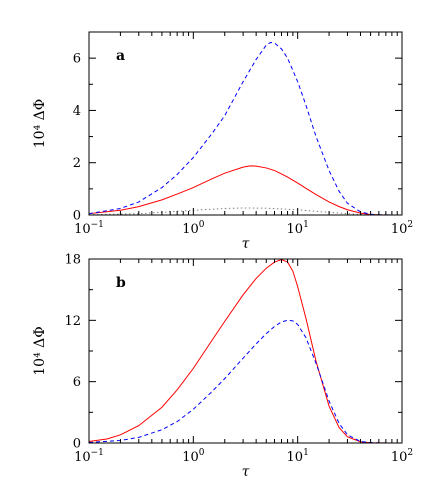 The width and height of the screenshot is (436, 504). What do you see at coordinates (72, 260) in the screenshot?
I see `y-tick-label: 18` at bounding box center [72, 260].